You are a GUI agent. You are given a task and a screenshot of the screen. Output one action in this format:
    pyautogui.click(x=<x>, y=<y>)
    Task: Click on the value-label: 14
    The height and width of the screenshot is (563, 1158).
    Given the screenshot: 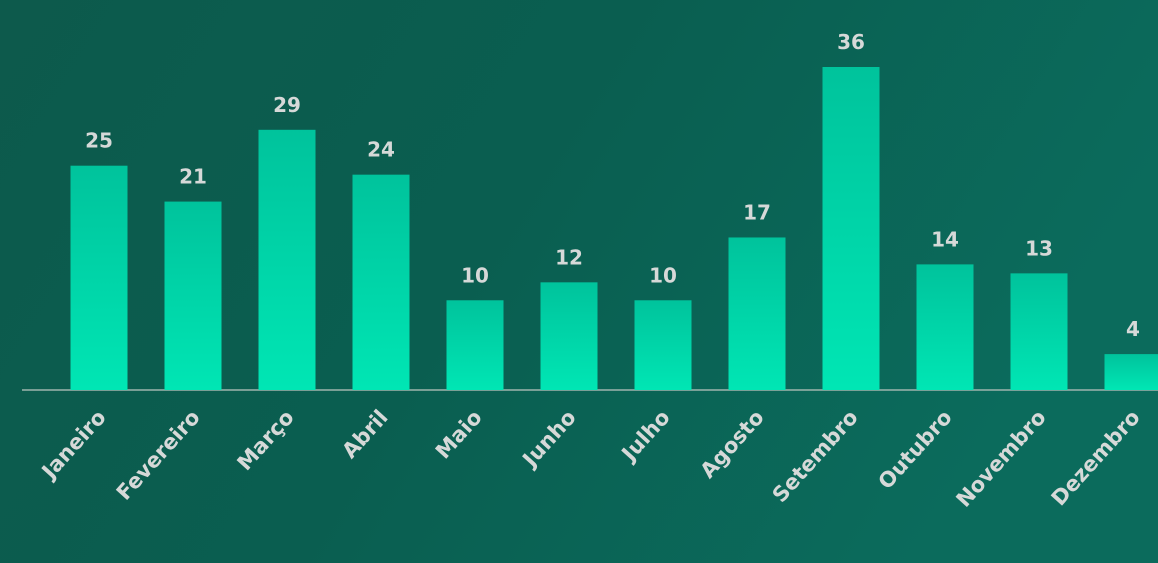 What is the action you would take?
    pyautogui.click(x=945, y=239)
    